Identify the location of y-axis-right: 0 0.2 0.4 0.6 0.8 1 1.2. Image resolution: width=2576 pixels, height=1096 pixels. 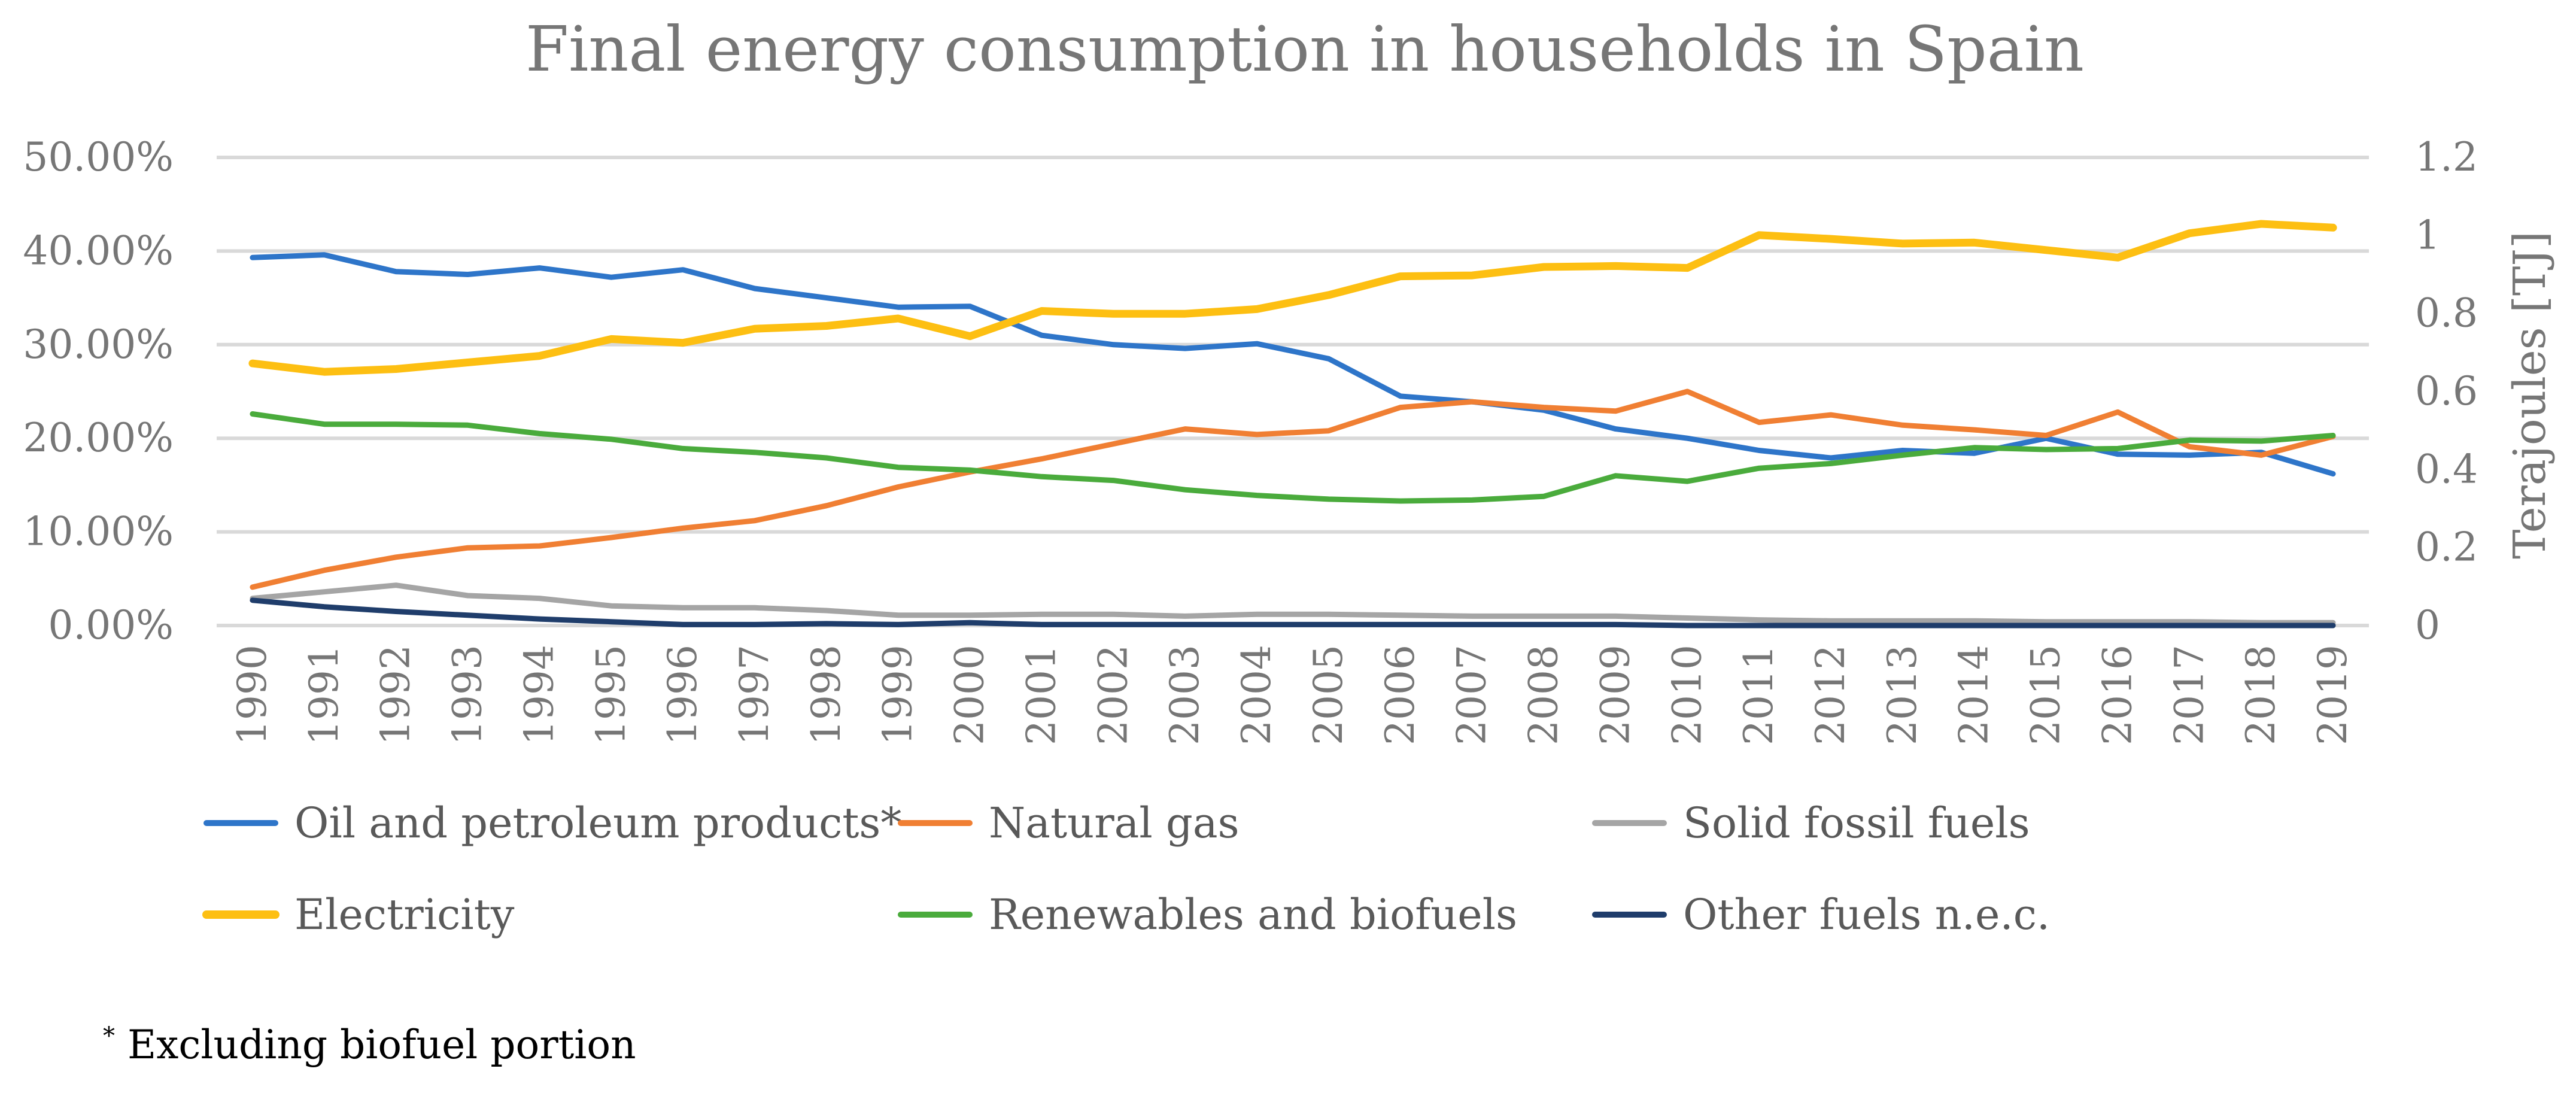
(2446, 391).